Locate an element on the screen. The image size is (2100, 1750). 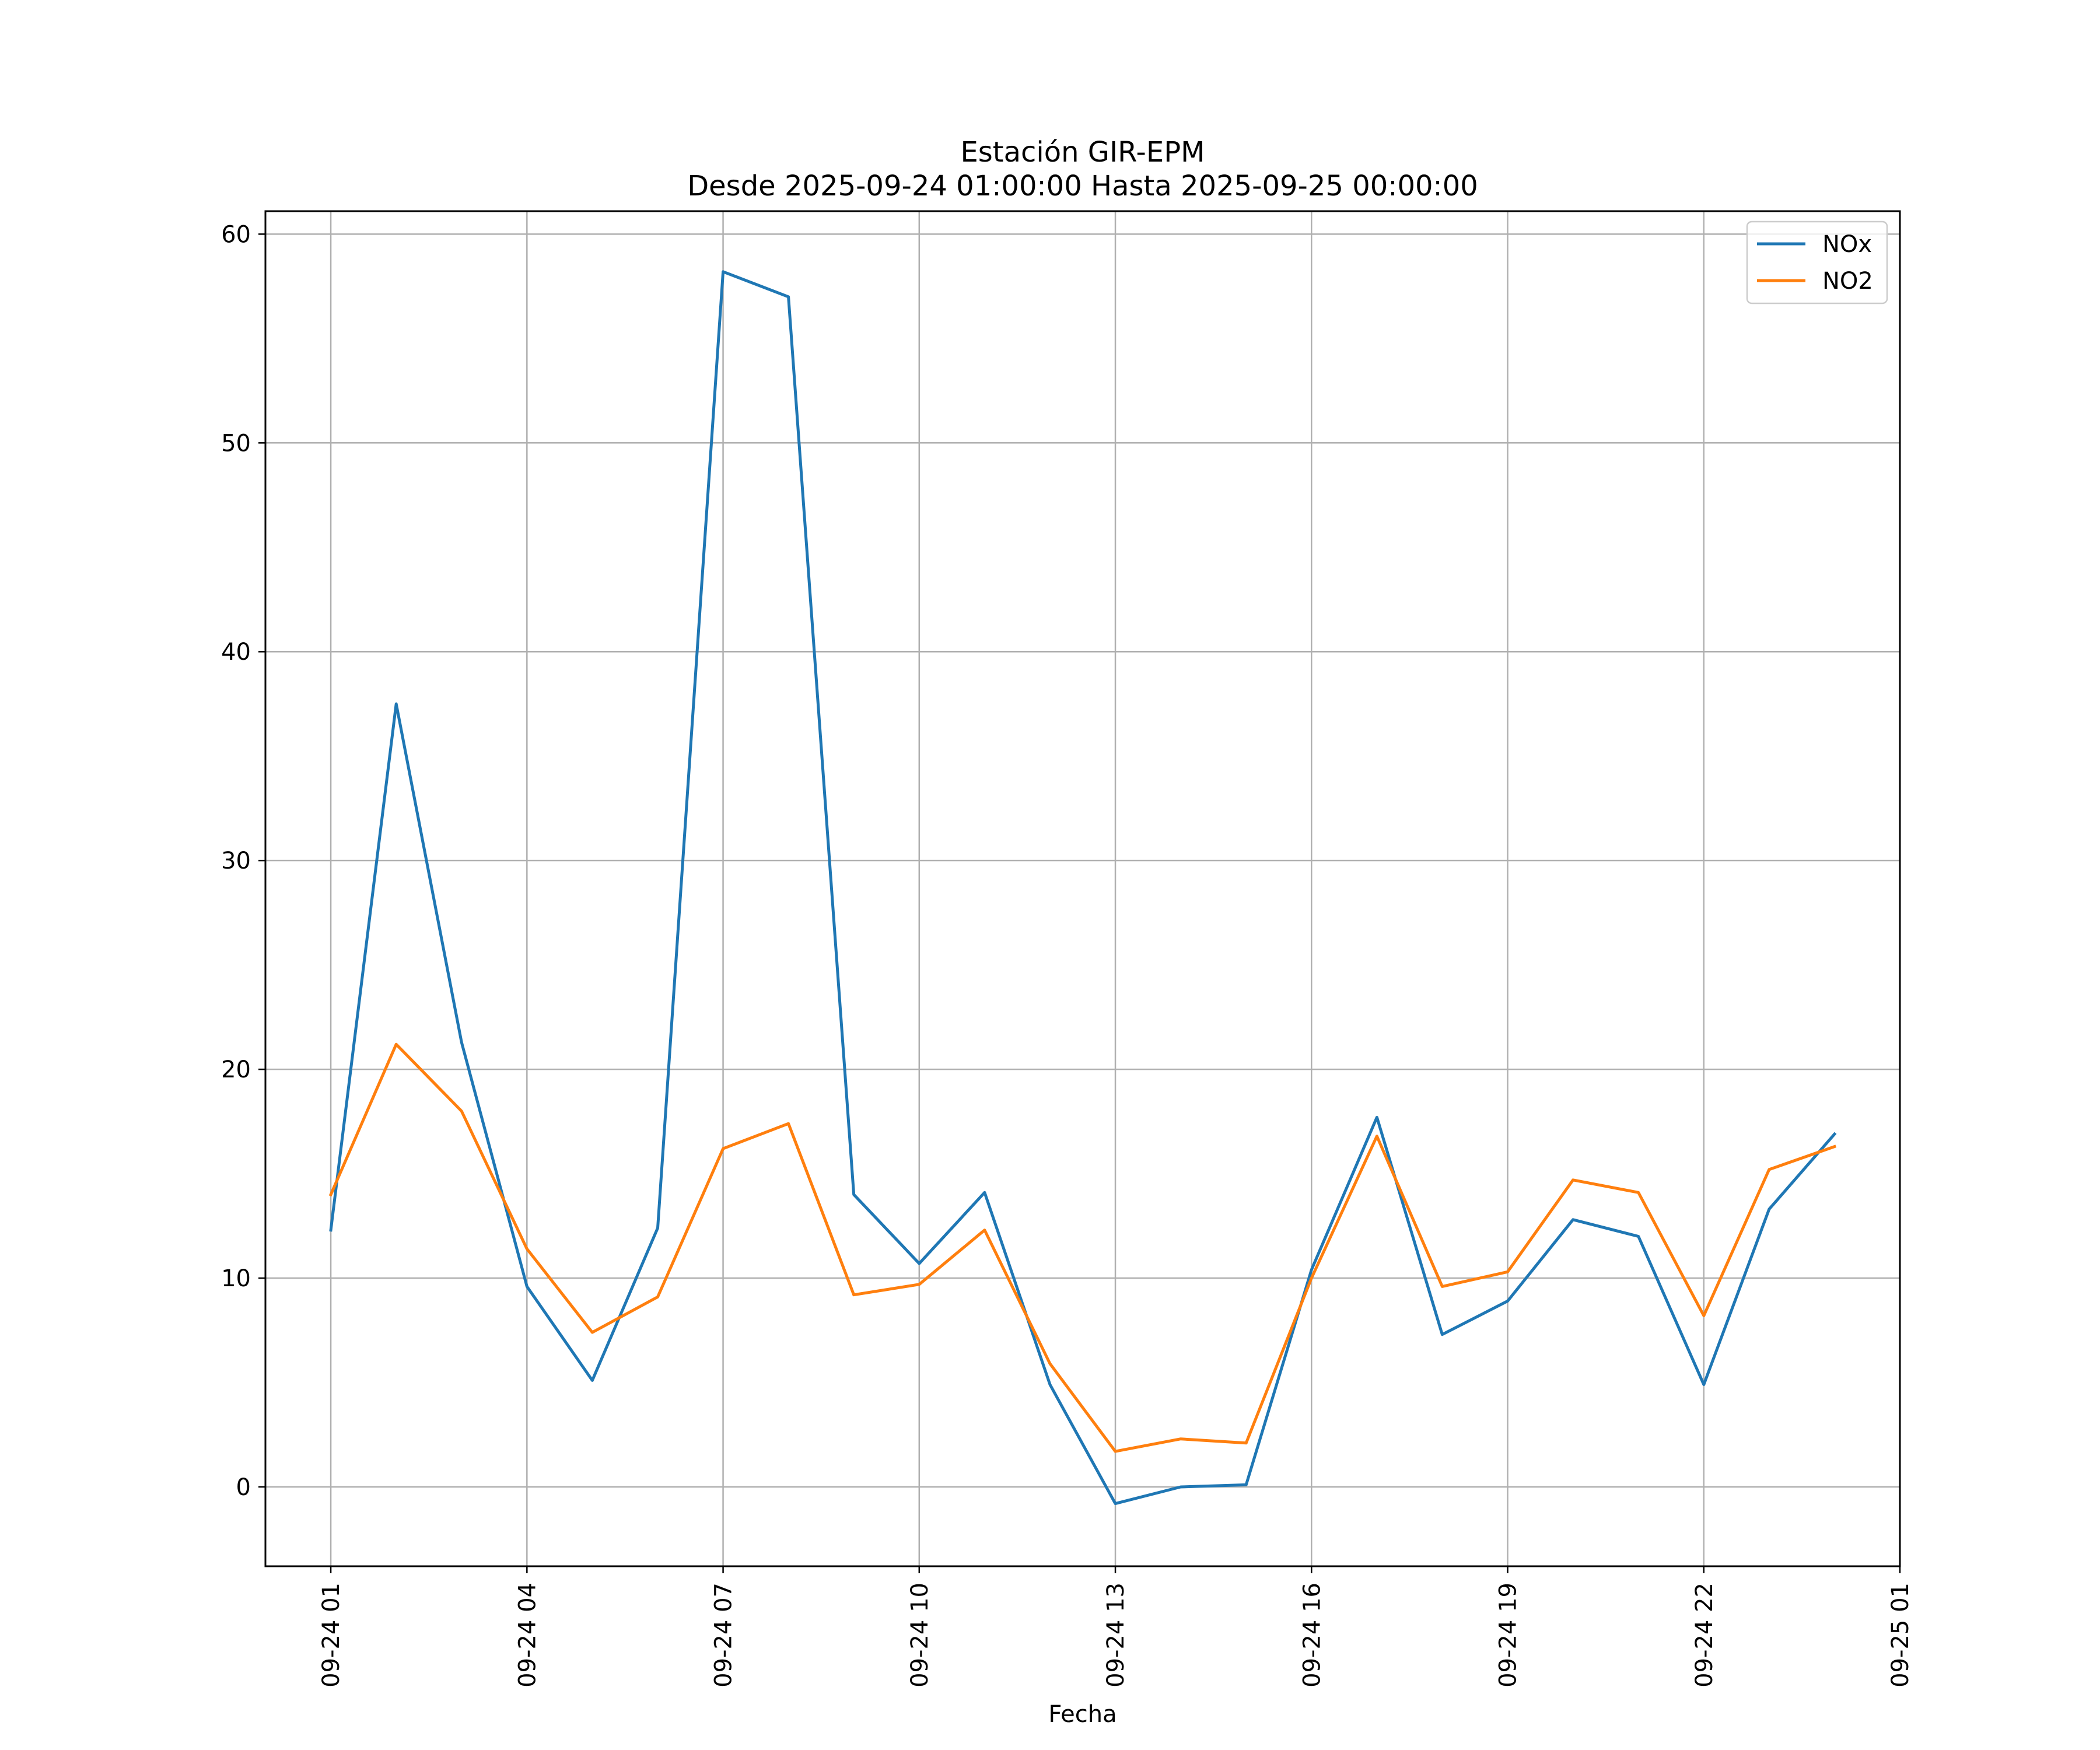
legend-box is located at coordinates (1817, 262).